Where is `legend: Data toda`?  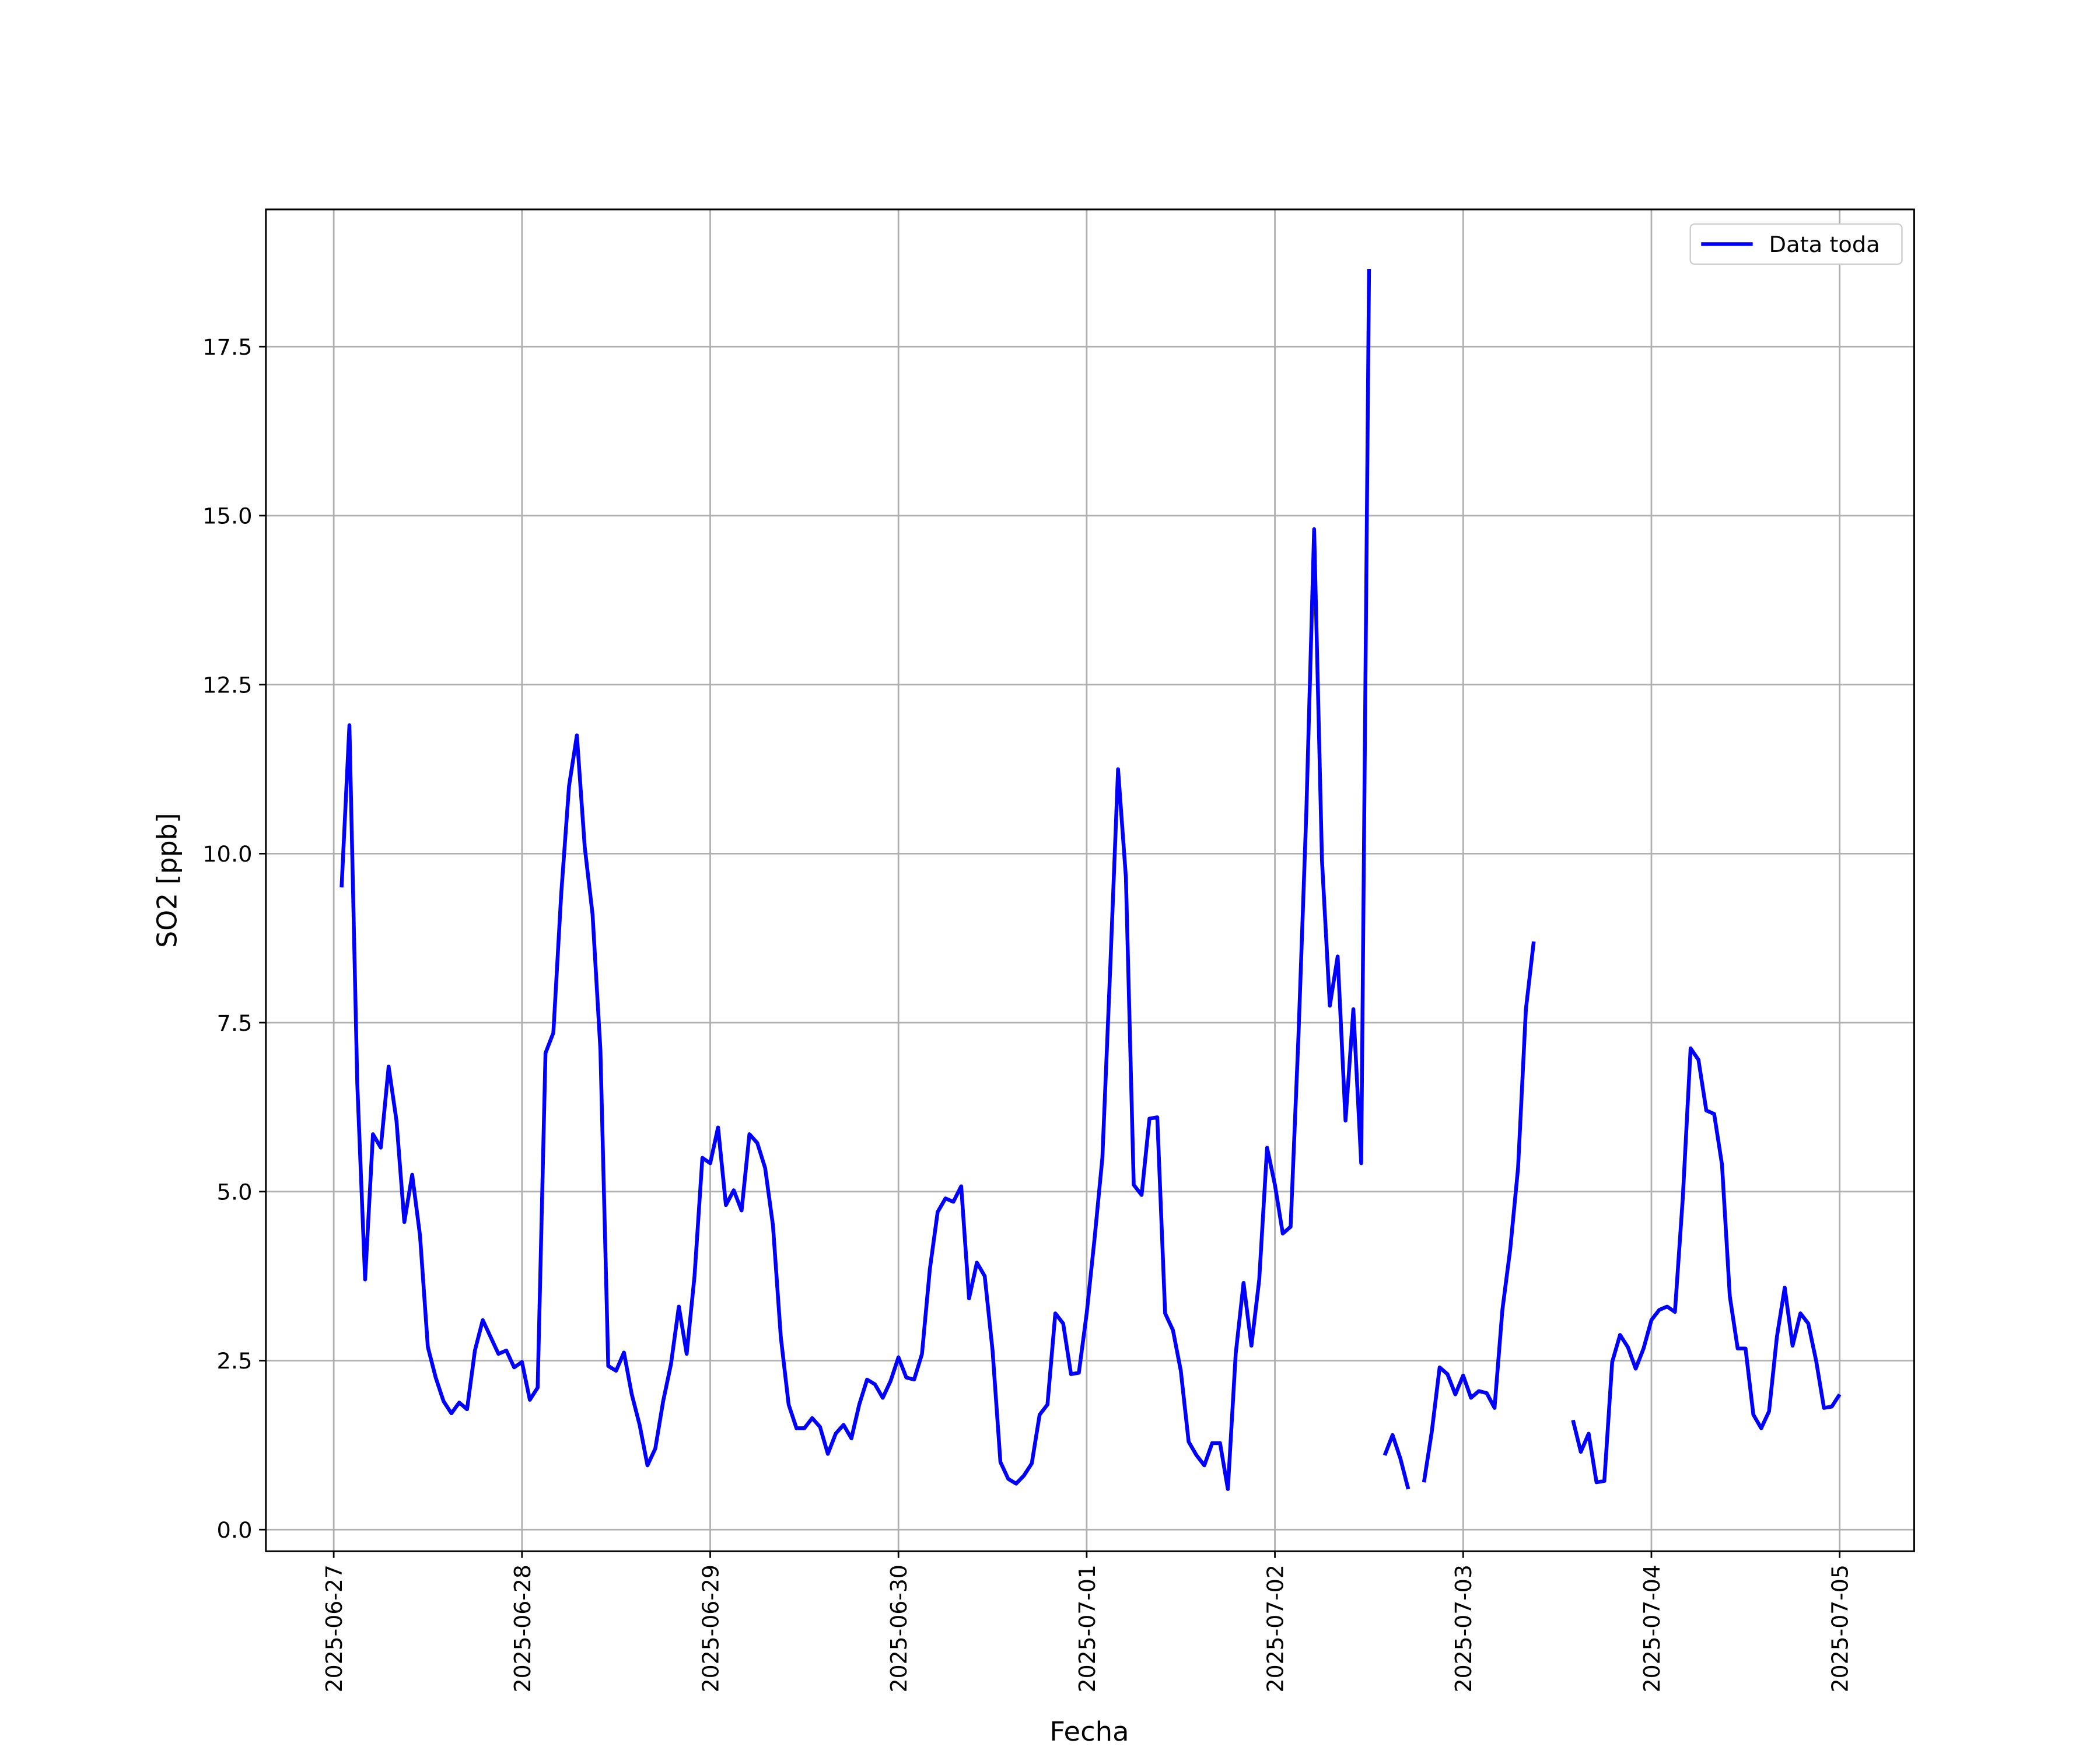
legend: Data toda is located at coordinates (1796, 244).